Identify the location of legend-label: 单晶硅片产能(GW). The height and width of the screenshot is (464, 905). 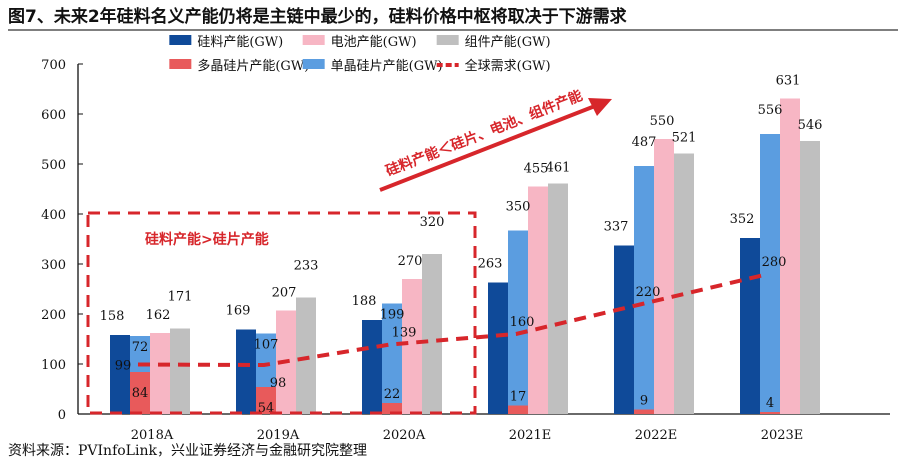
(387, 66).